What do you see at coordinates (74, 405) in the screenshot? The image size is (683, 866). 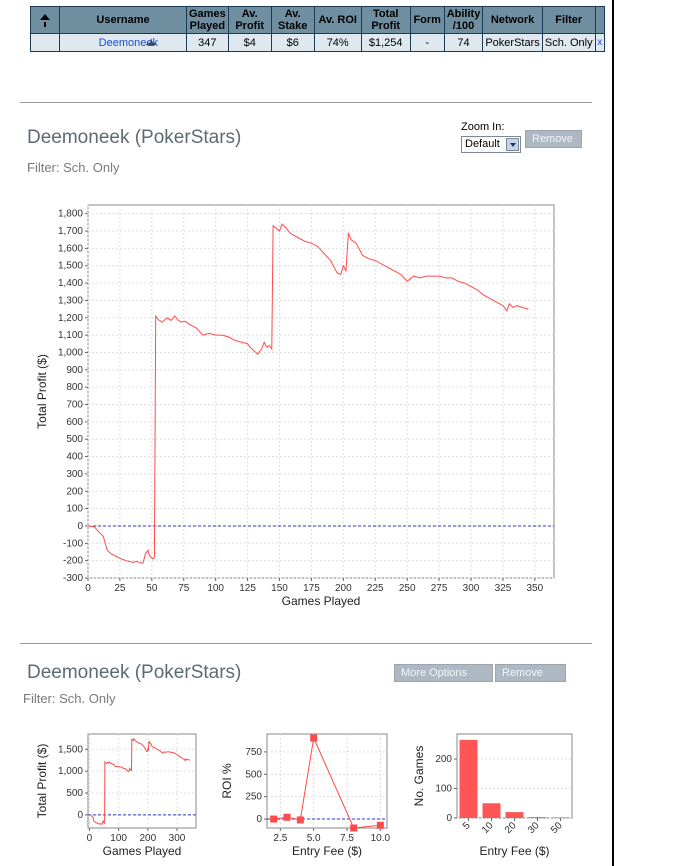 I see `y-tick-label: 700` at bounding box center [74, 405].